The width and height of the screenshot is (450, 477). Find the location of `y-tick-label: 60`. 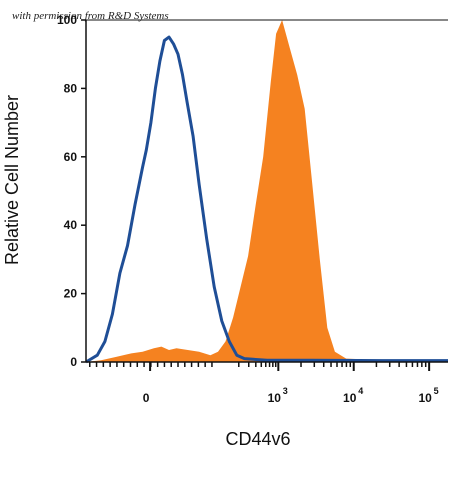

y-tick-label: 60 is located at coordinates (71, 157).